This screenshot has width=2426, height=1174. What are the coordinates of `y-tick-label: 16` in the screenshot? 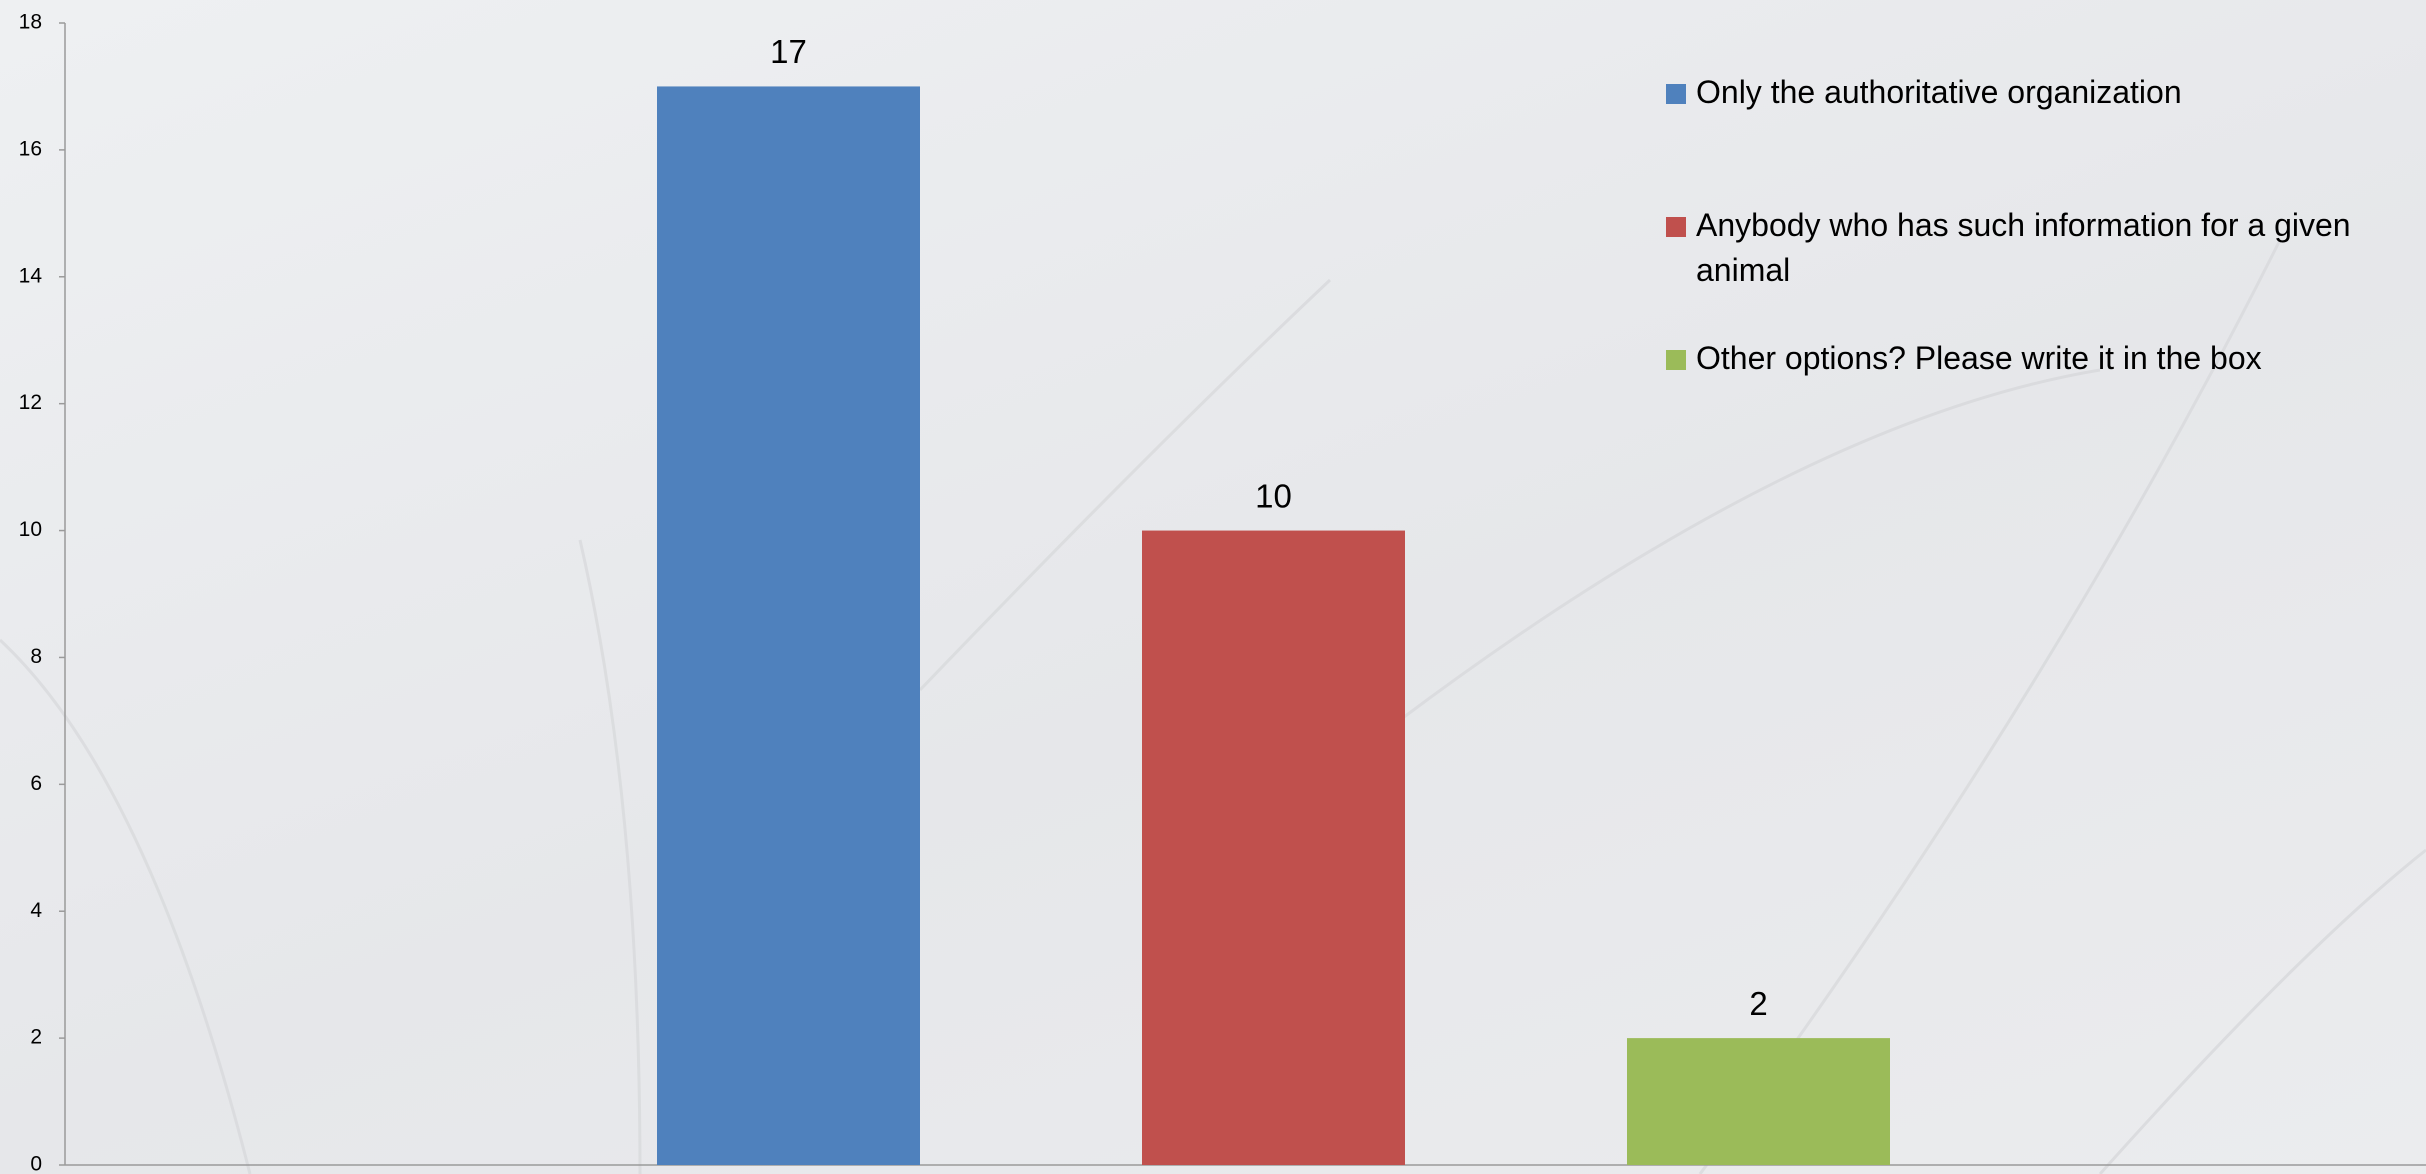 It's located at (30, 148).